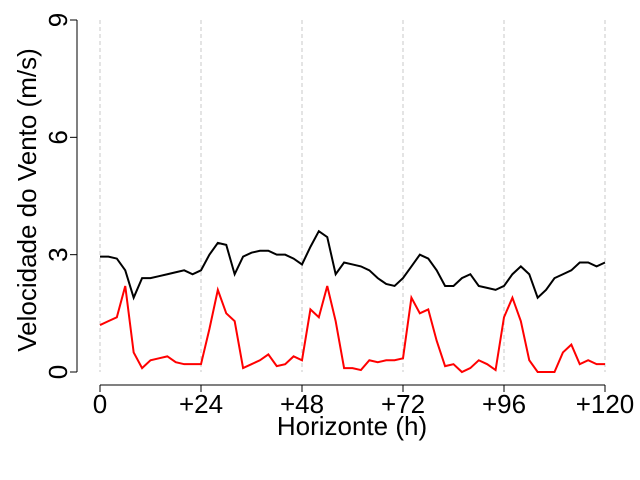 The height and width of the screenshot is (480, 640). What do you see at coordinates (58, 372) in the screenshot?
I see `y-tick-label: 0` at bounding box center [58, 372].